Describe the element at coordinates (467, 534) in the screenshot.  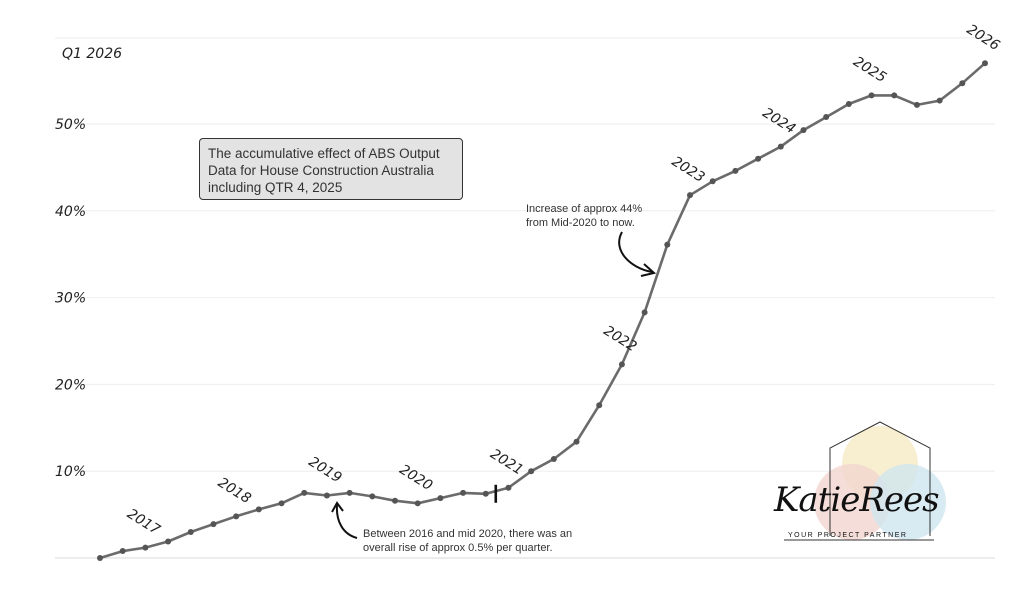
I see `between-annotation-line-1: Between 2016 and mid 2020, there was an` at that location.